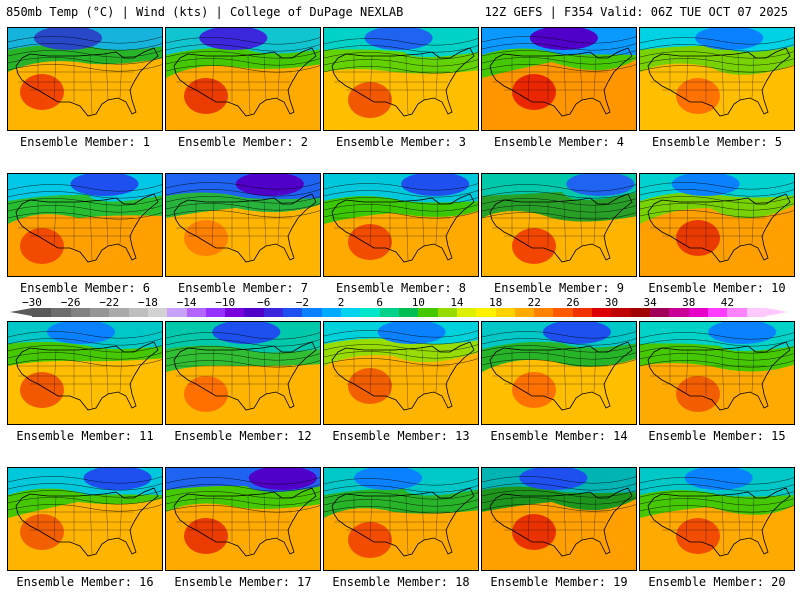 The height and width of the screenshot is (600, 800). I want to click on colorbar-tick-label: −6, so click(264, 302).